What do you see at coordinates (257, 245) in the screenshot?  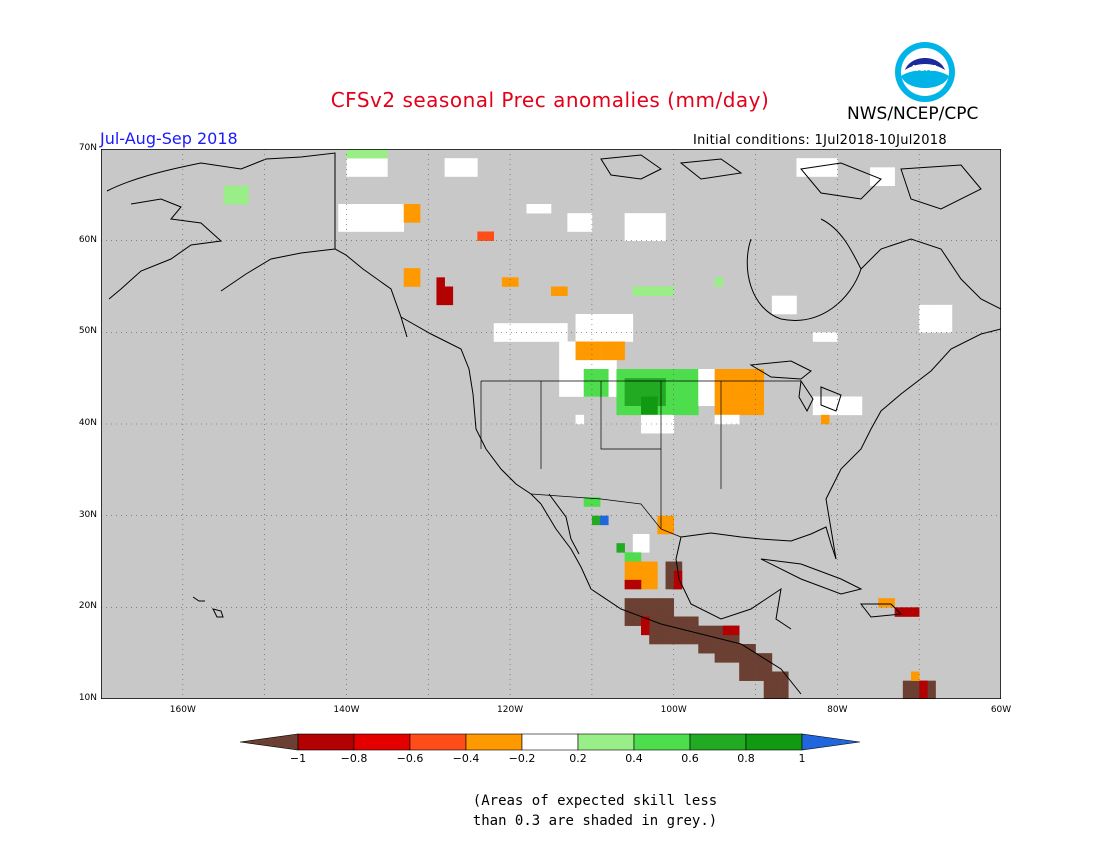 I see `alaska-coast` at bounding box center [257, 245].